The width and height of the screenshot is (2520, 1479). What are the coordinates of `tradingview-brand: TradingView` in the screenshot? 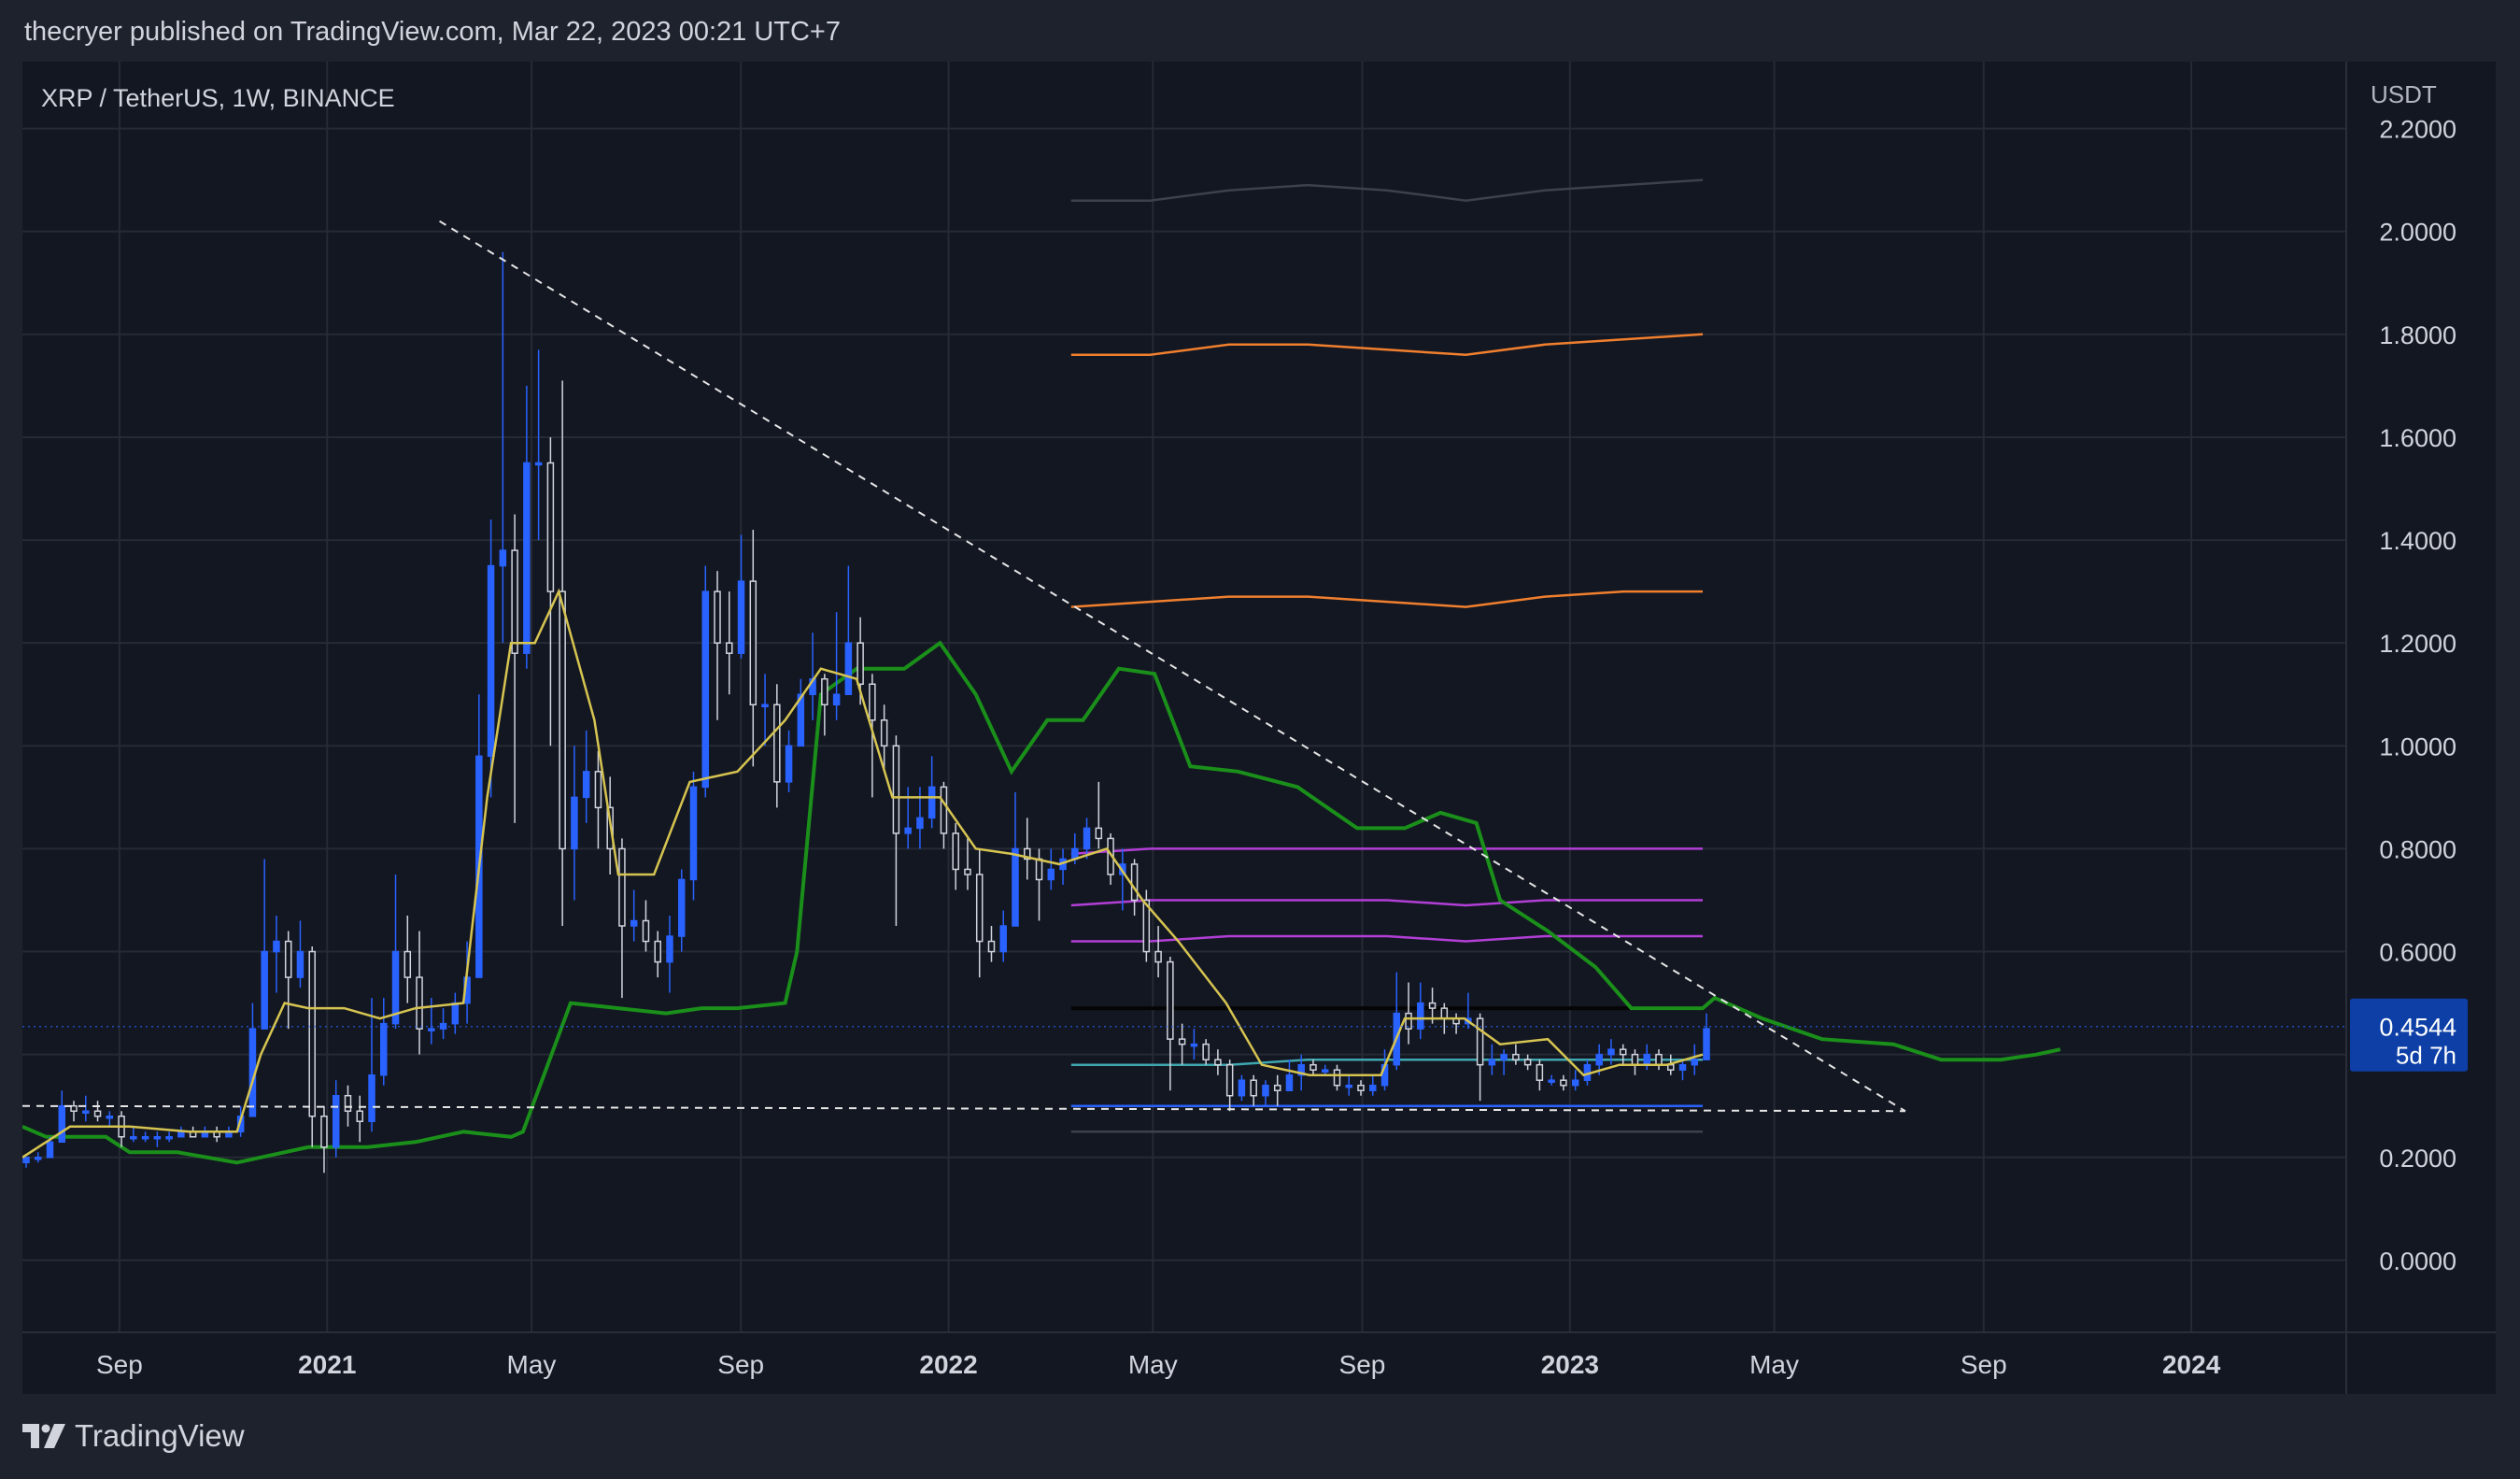 It's located at (133, 1436).